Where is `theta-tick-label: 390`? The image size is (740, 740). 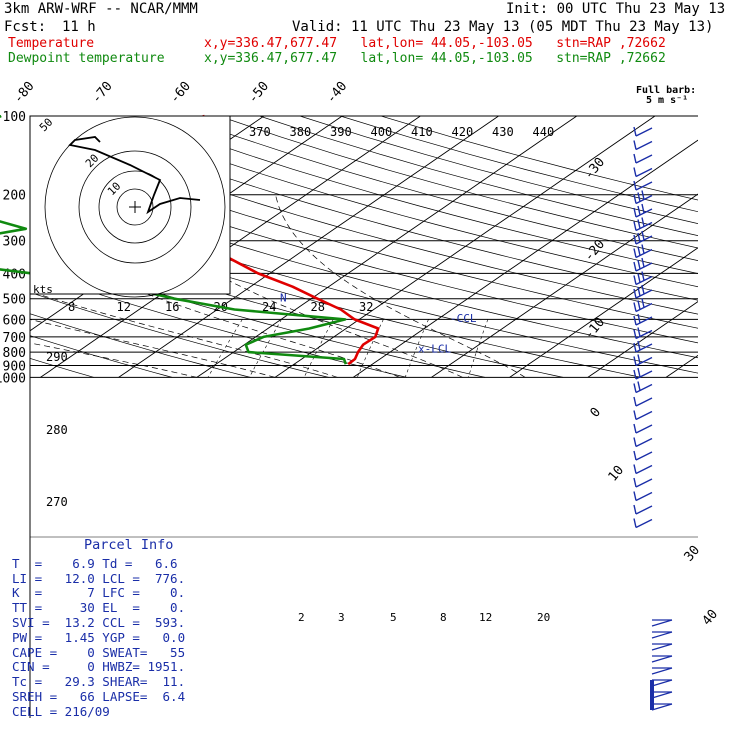
theta-tick-label: 390 is located at coordinates (341, 132).